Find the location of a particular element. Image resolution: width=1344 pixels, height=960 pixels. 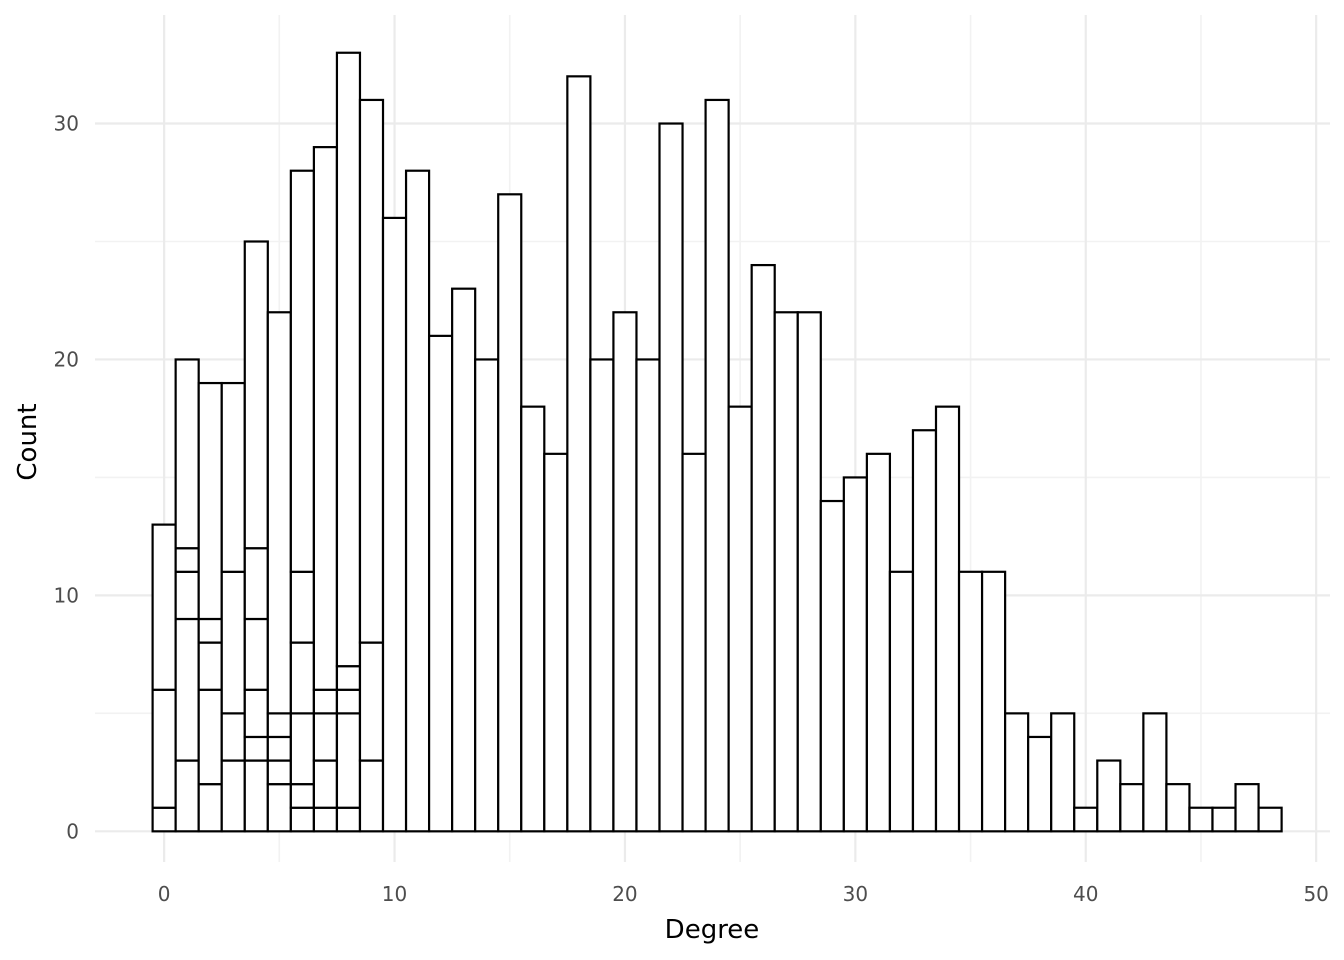

x-axis-title: Degree is located at coordinates (712, 930).